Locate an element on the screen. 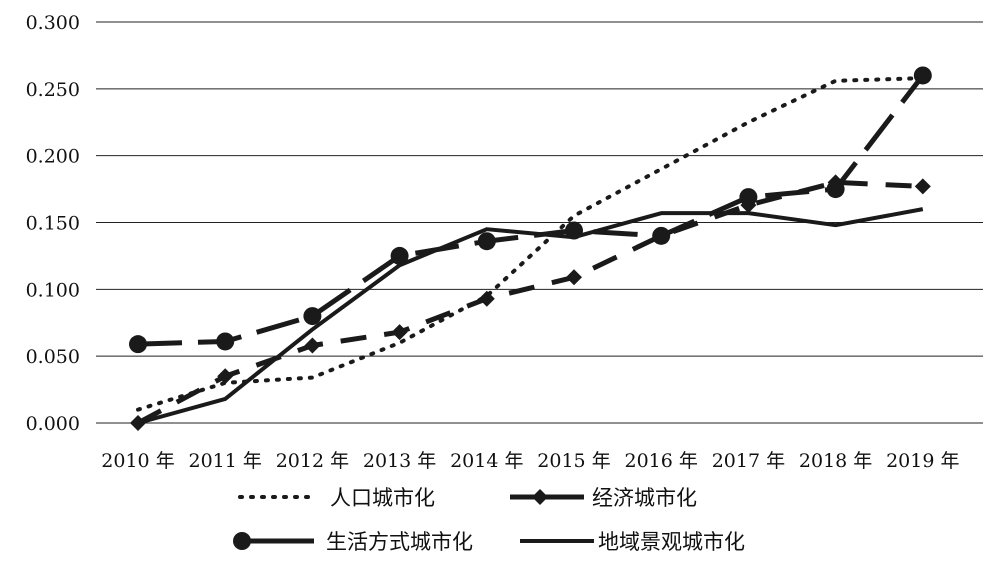  legend-item: 人口城市化 is located at coordinates (336, 498).